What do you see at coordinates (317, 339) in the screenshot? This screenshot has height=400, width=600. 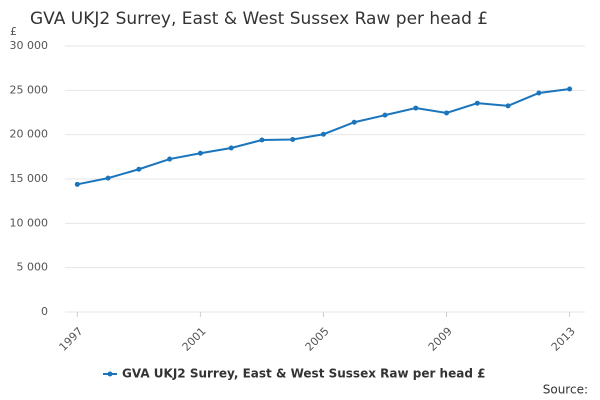 I see `x-tick-label: 2005` at bounding box center [317, 339].